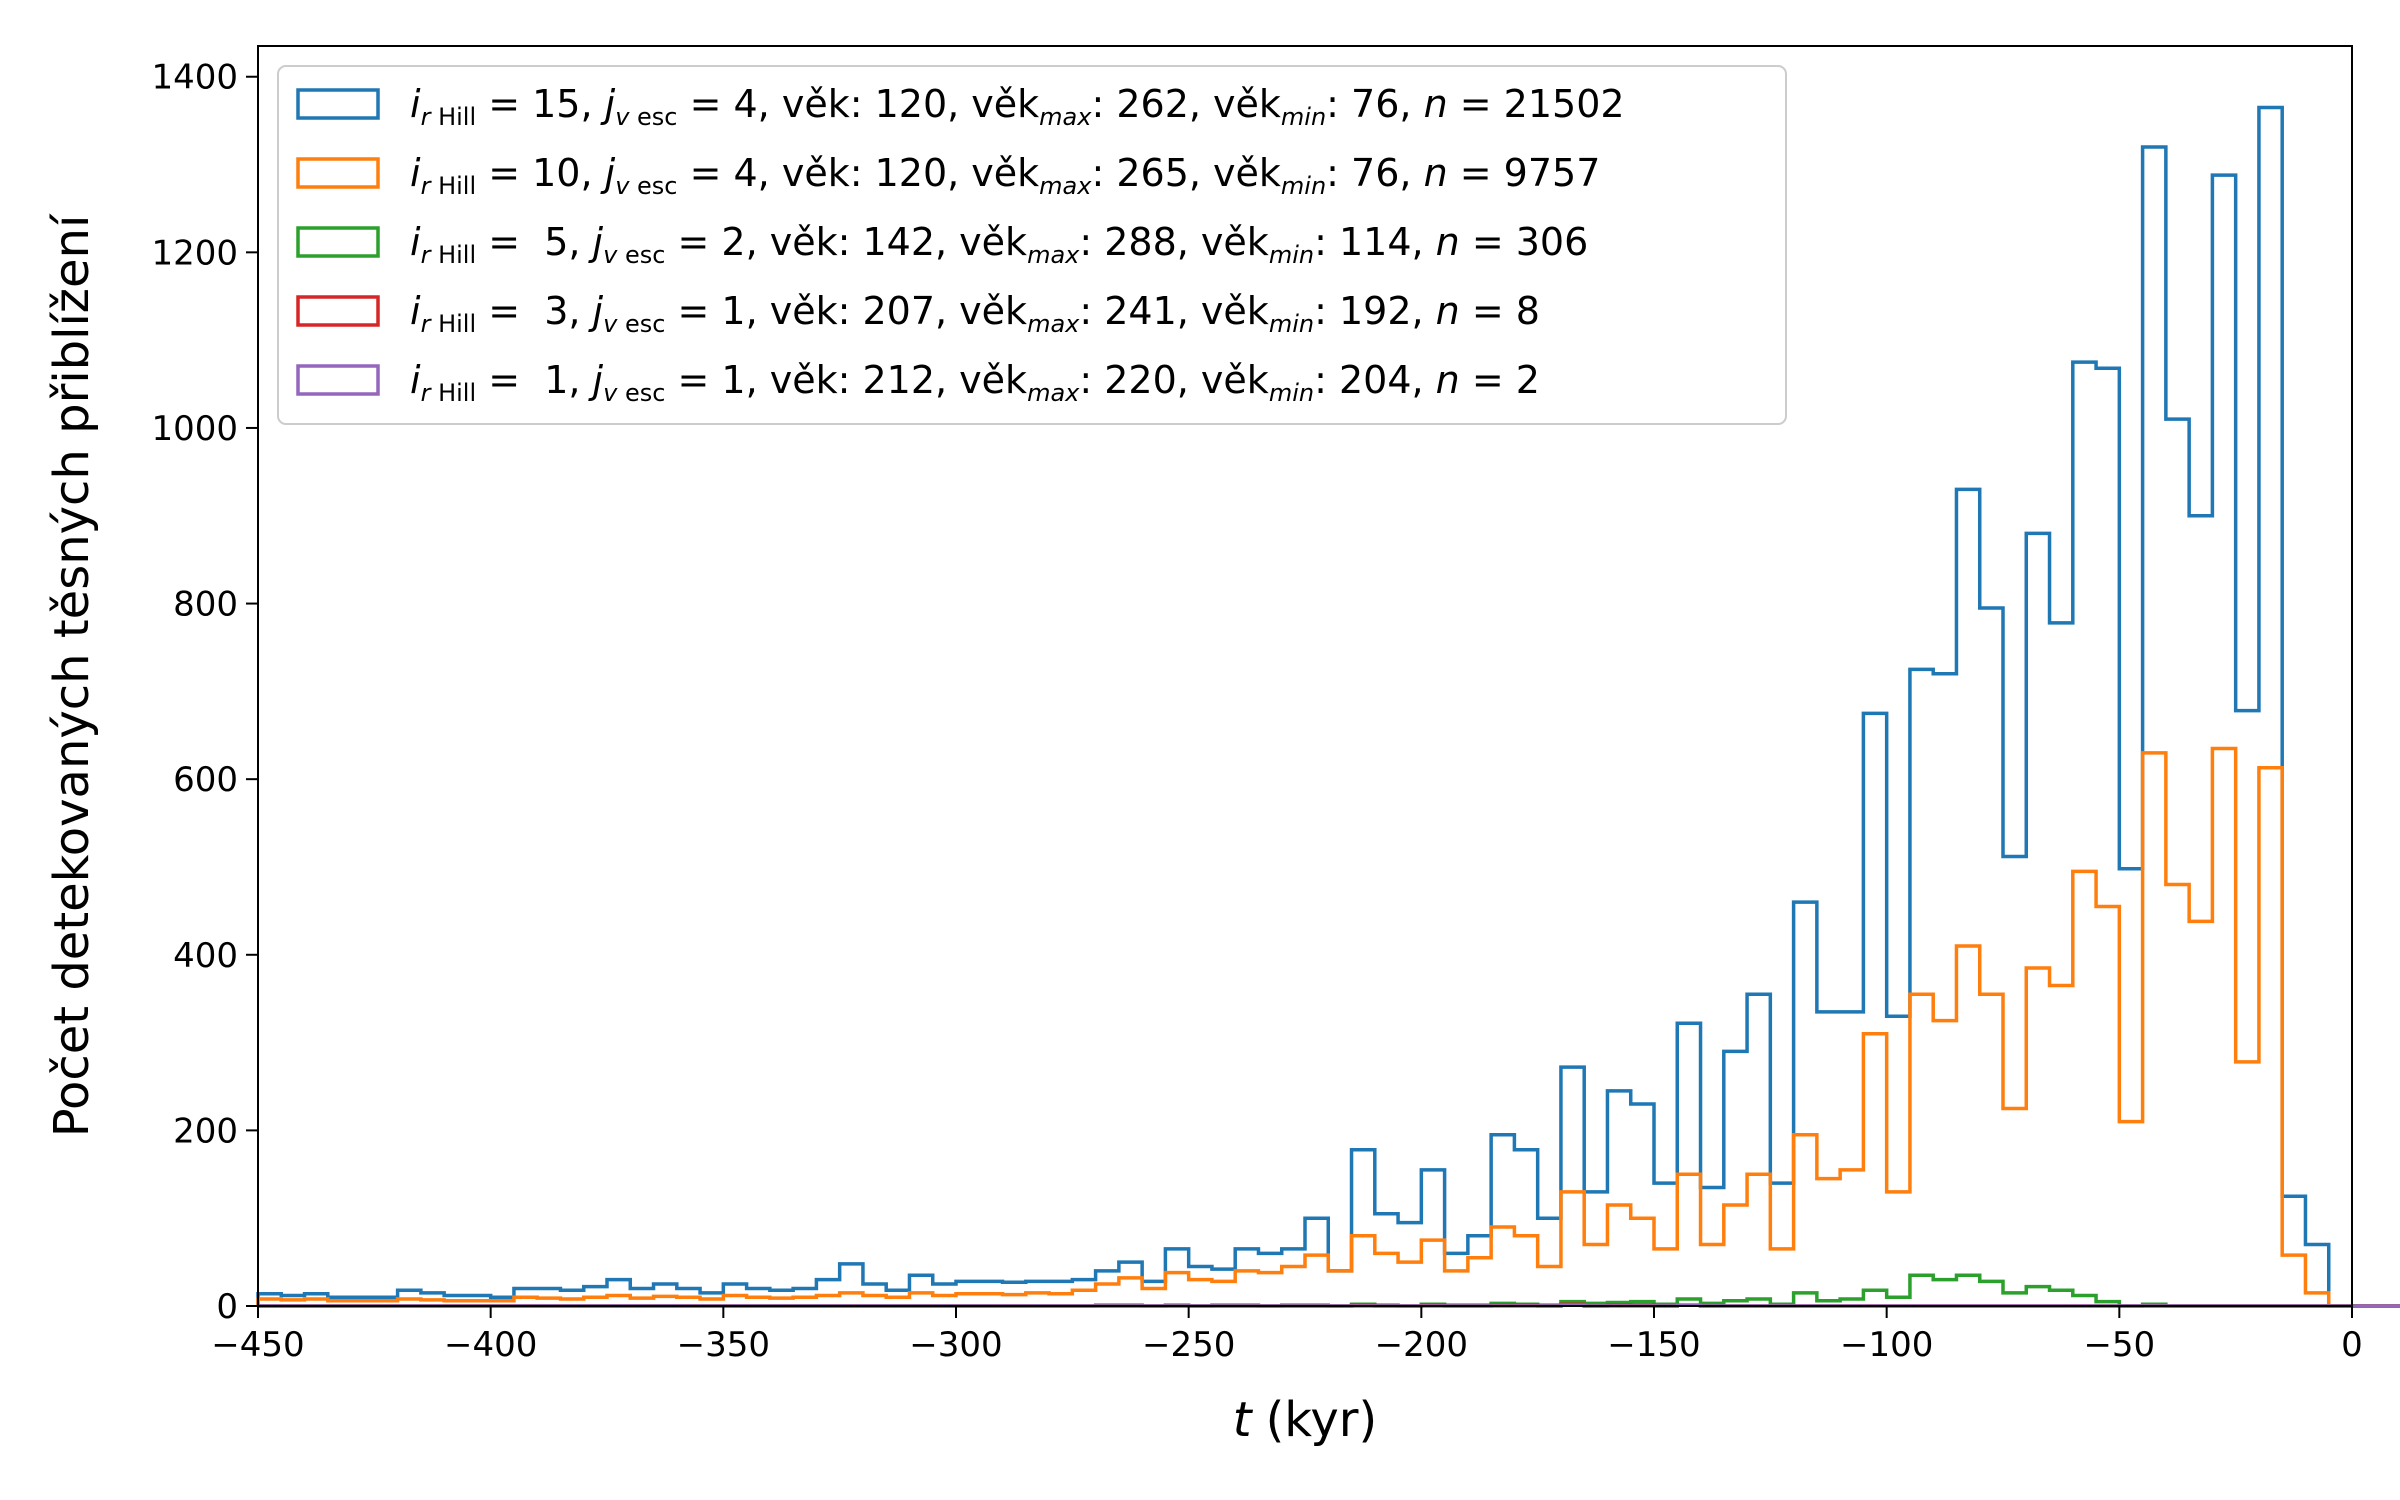  I want to click on y-tick-label: 200, so click(205, 1131).